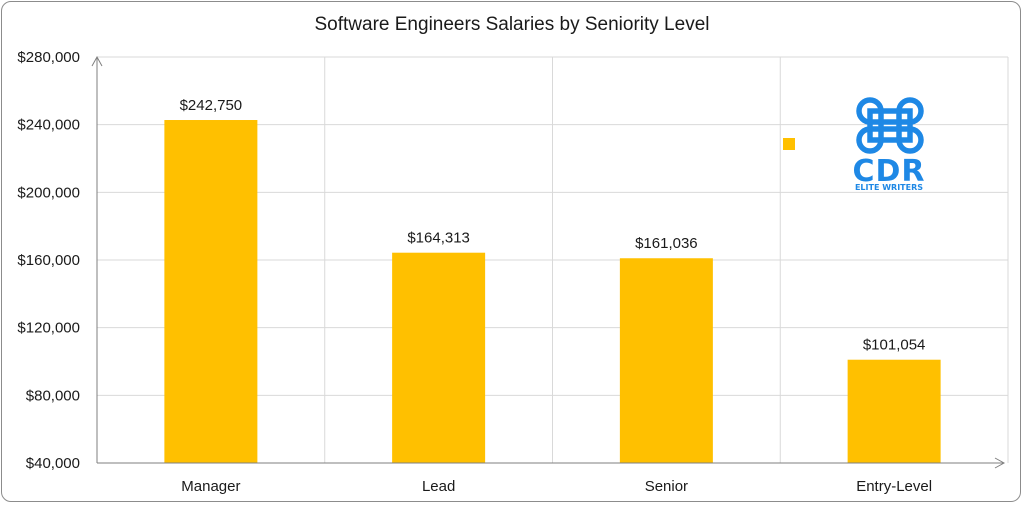 Image resolution: width=1024 pixels, height=505 pixels. What do you see at coordinates (53, 395) in the screenshot?
I see `y-tick-label: $80,000` at bounding box center [53, 395].